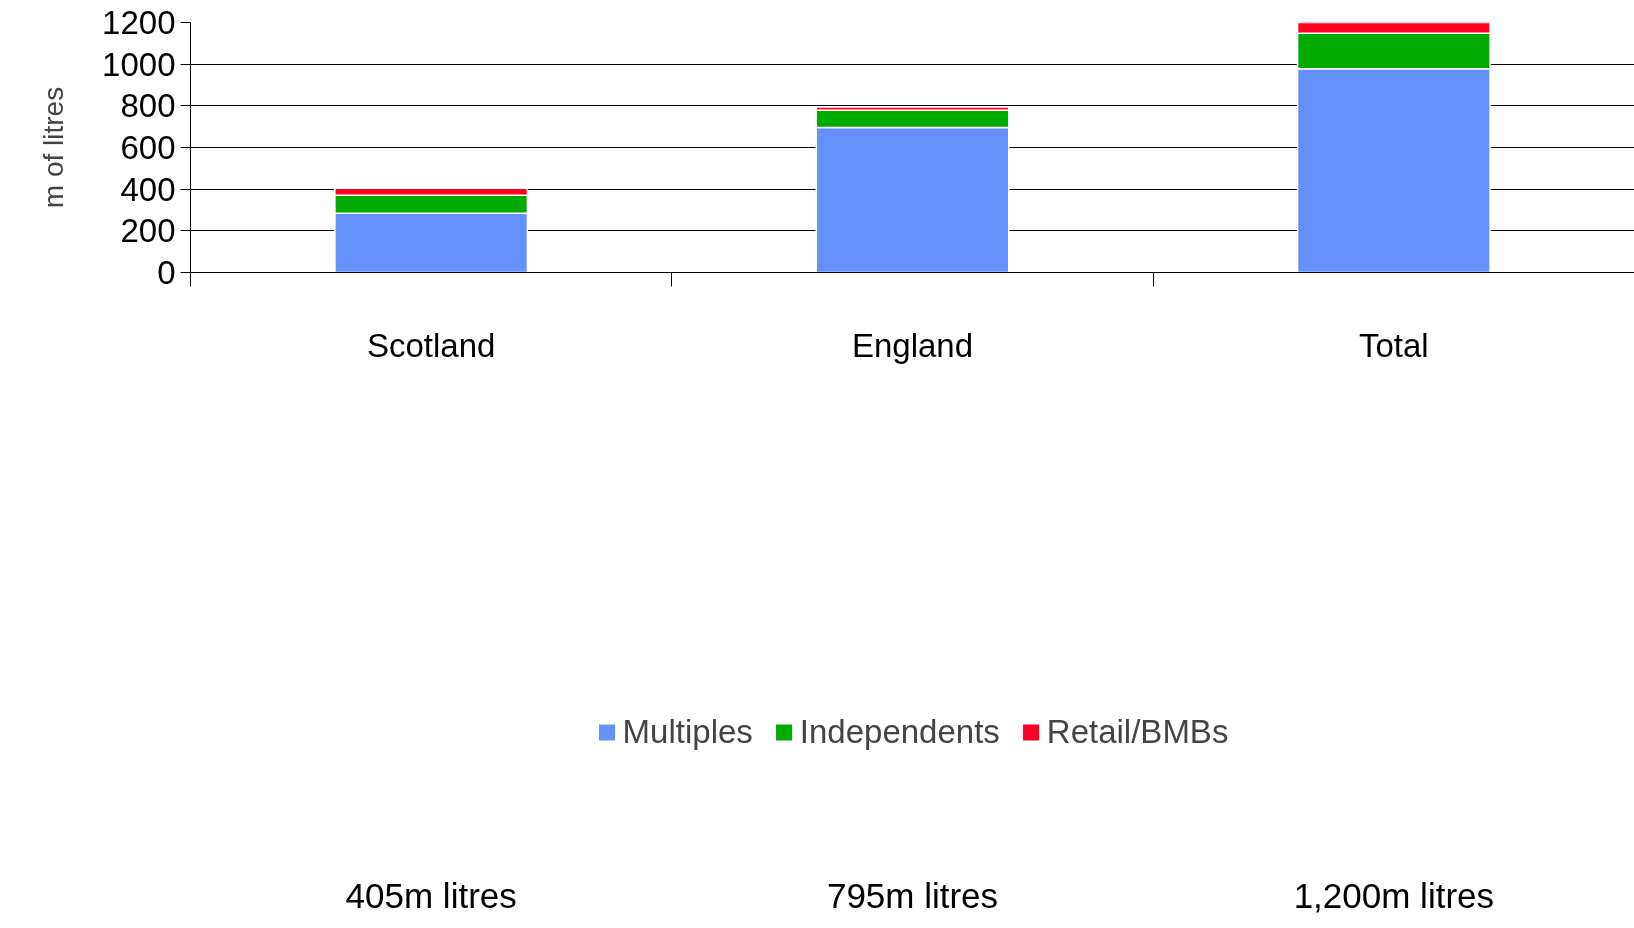 The image size is (1634, 928). Describe the element at coordinates (687, 731) in the screenshot. I see `legend-label: Multiples` at that location.